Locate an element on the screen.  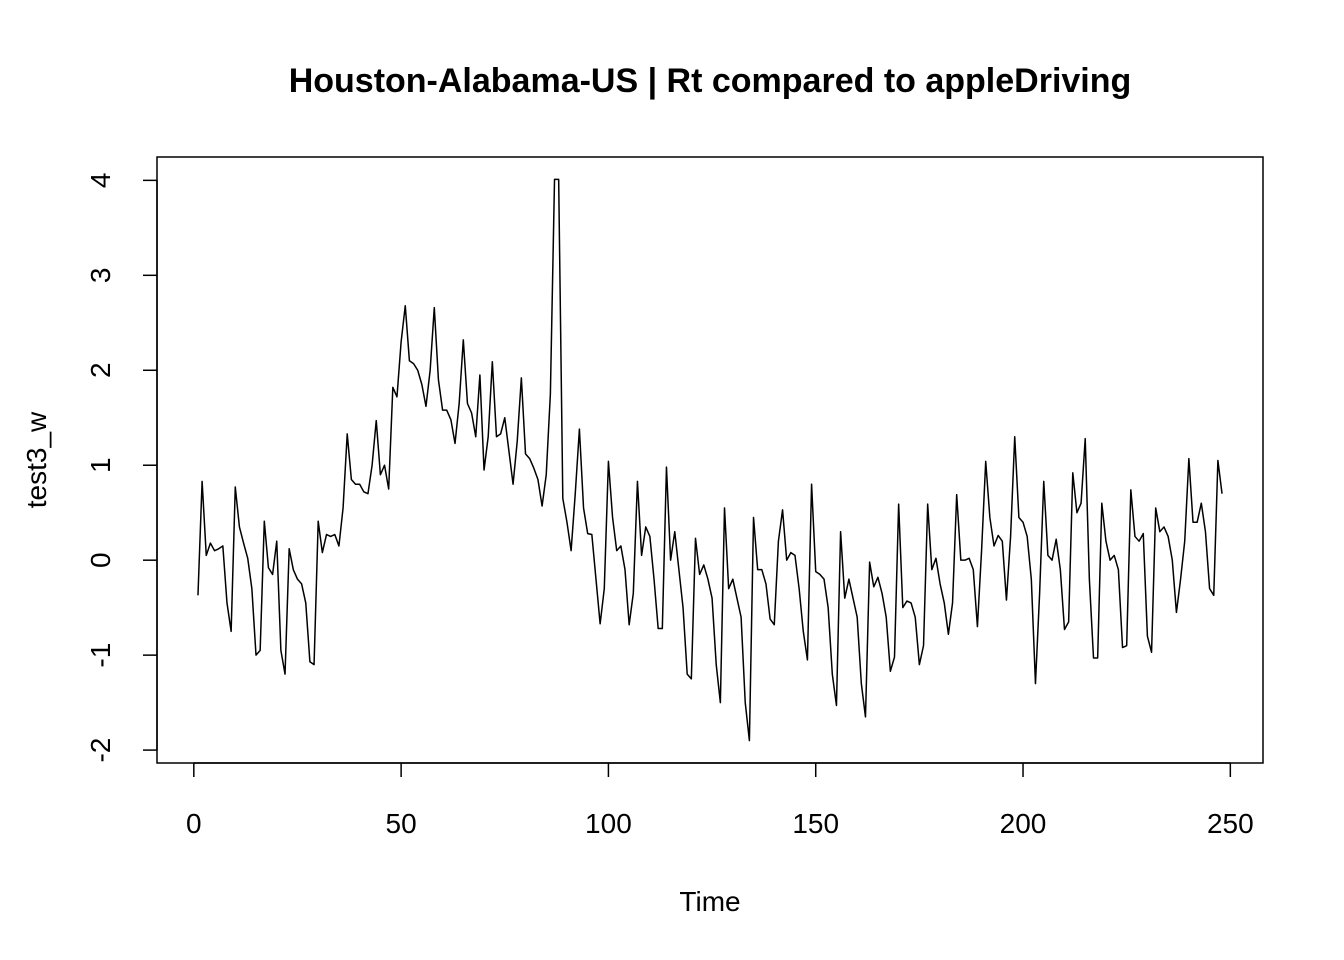
x-tick-label: 50 is located at coordinates (401, 823).